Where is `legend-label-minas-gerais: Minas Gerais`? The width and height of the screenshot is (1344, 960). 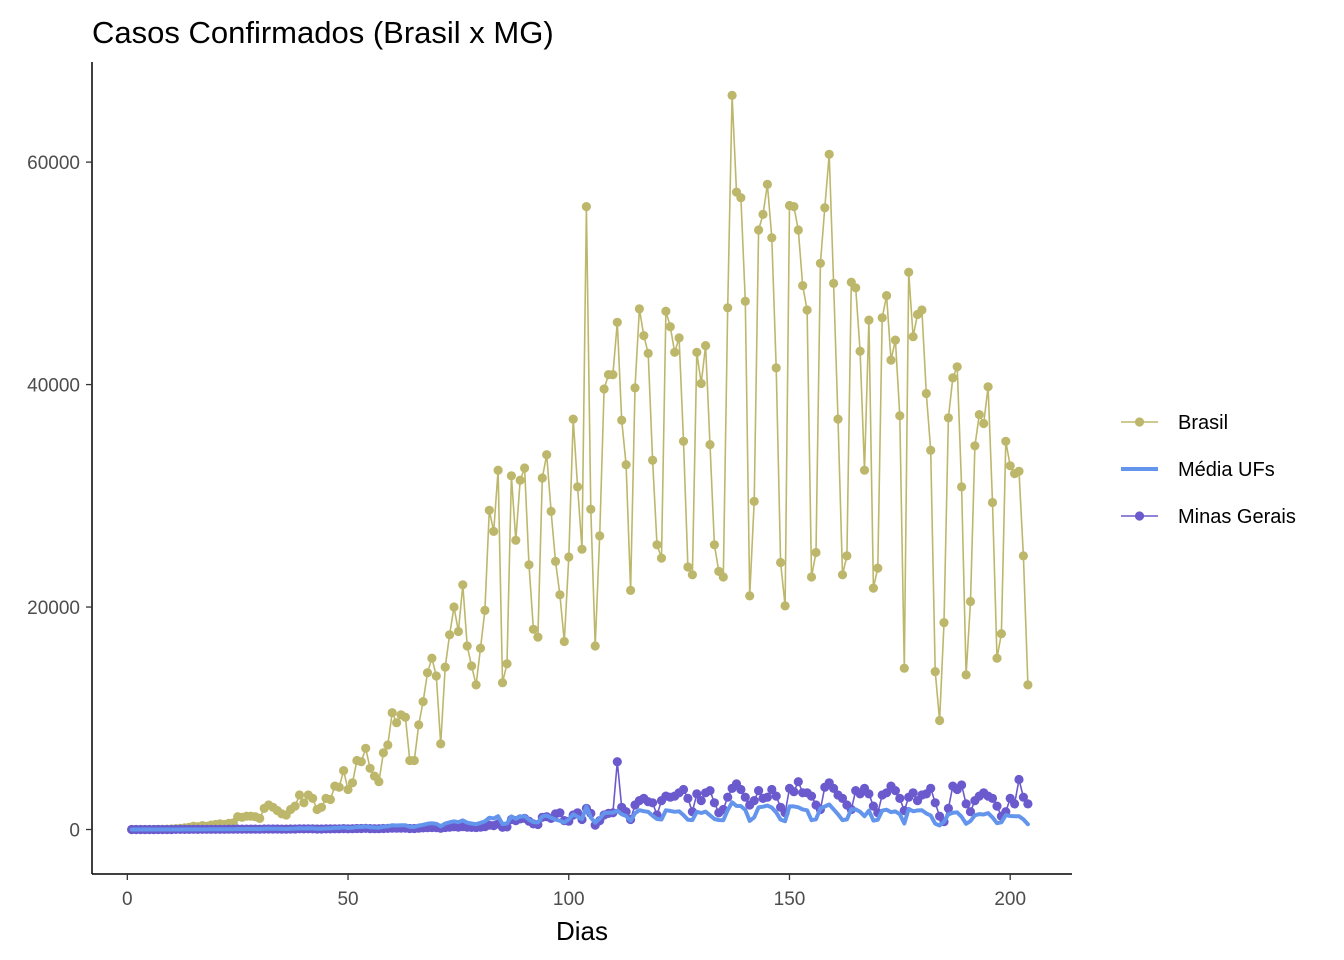
legend-label-minas-gerais: Minas Gerais is located at coordinates (1237, 517).